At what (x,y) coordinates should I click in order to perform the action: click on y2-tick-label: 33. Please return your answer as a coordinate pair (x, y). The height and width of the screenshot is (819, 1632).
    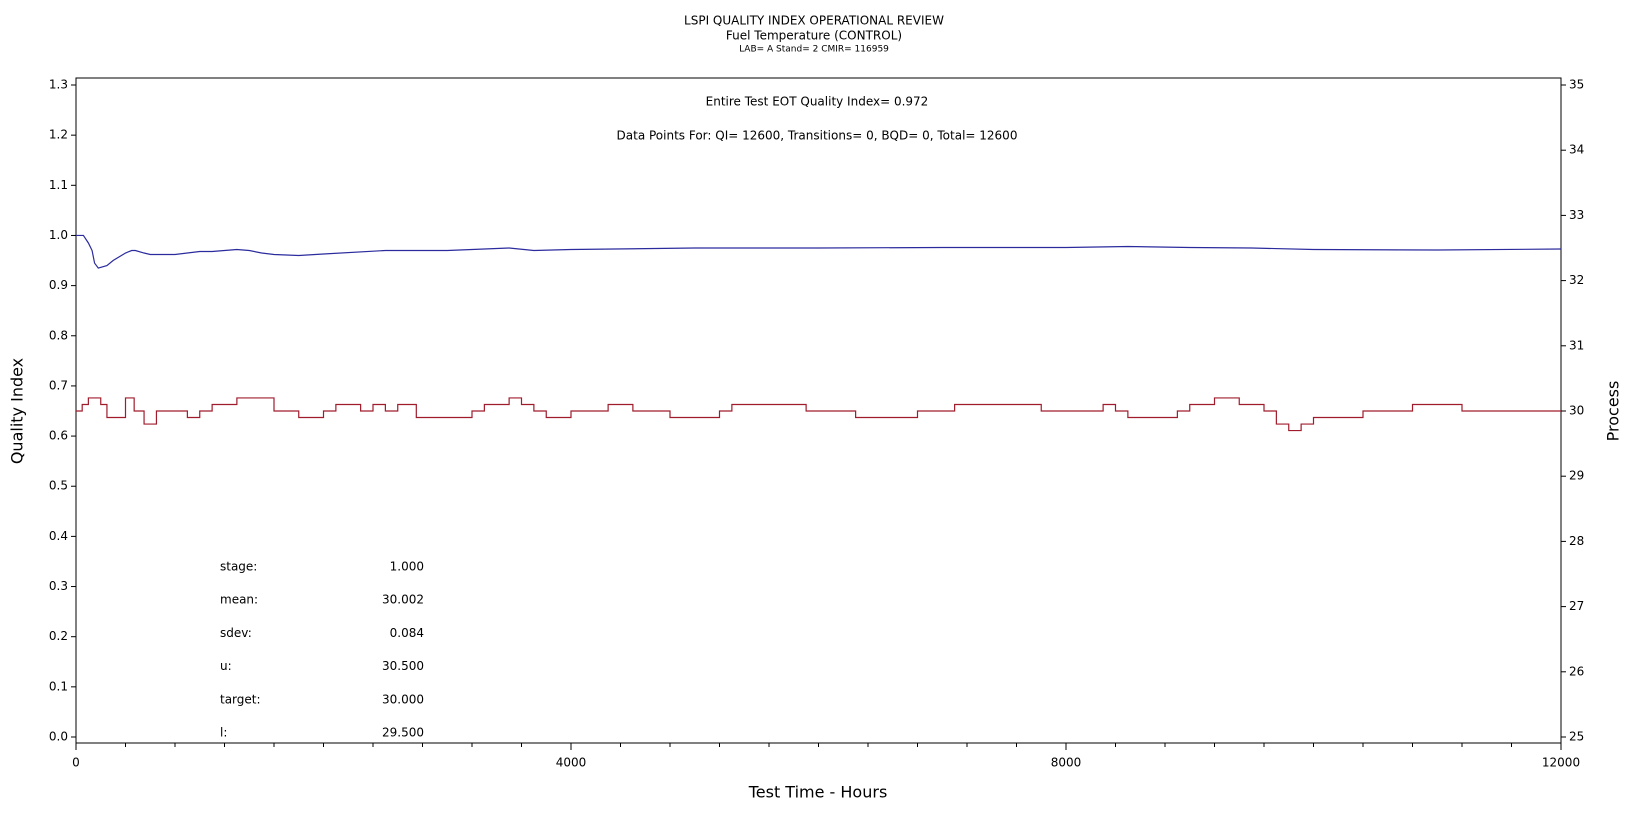
    Looking at the image, I should click on (1576, 215).